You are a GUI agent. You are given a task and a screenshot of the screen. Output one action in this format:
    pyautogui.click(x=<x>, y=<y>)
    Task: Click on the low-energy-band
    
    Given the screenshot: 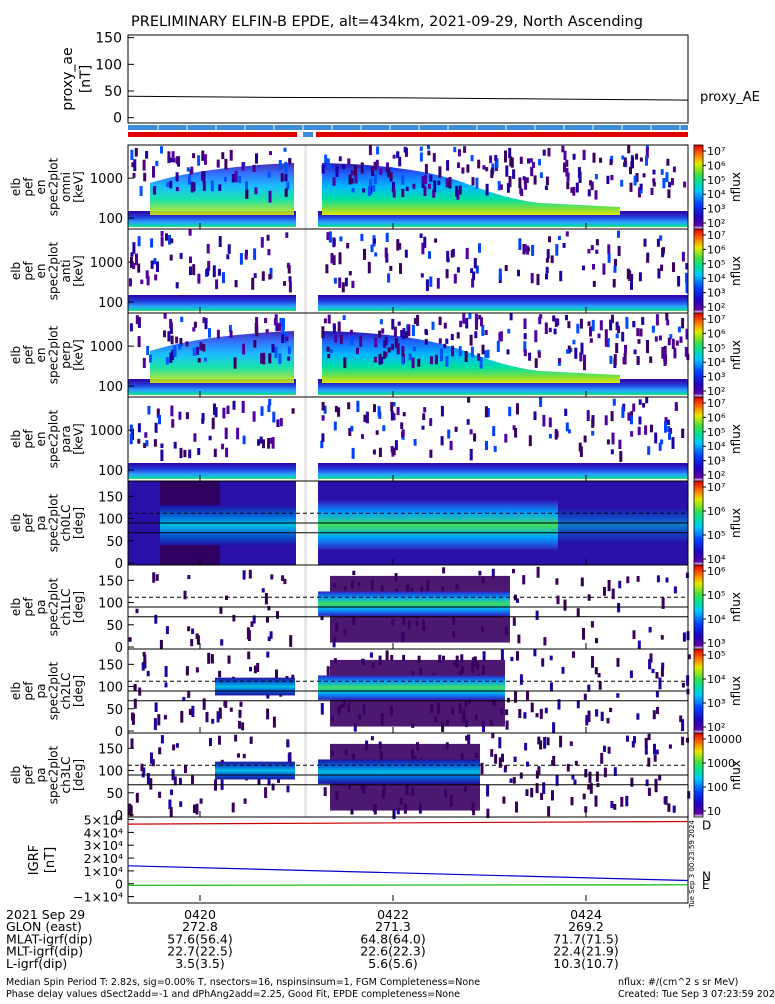 What is the action you would take?
    pyautogui.click(x=212, y=471)
    